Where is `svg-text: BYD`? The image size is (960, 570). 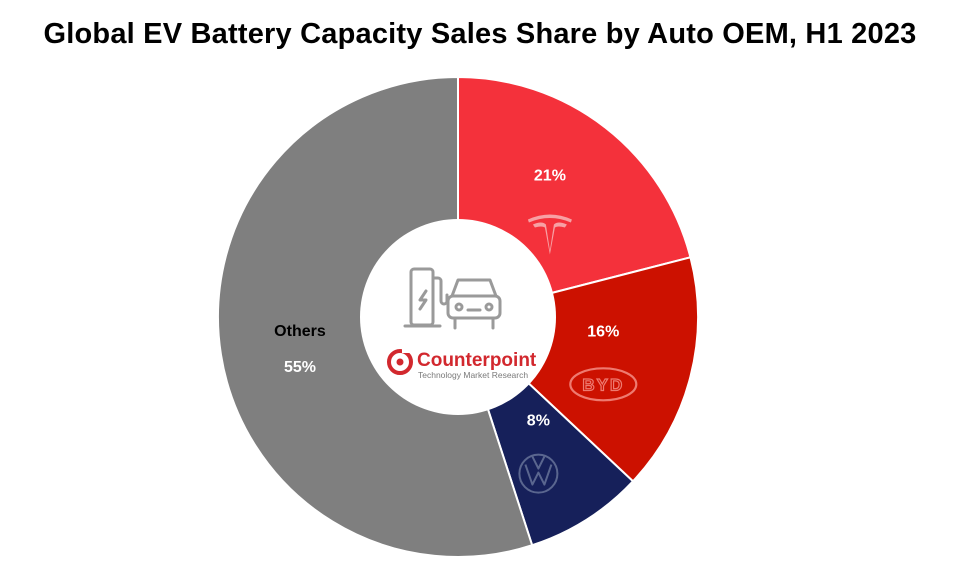
svg-text: BYD is located at coordinates (603, 384).